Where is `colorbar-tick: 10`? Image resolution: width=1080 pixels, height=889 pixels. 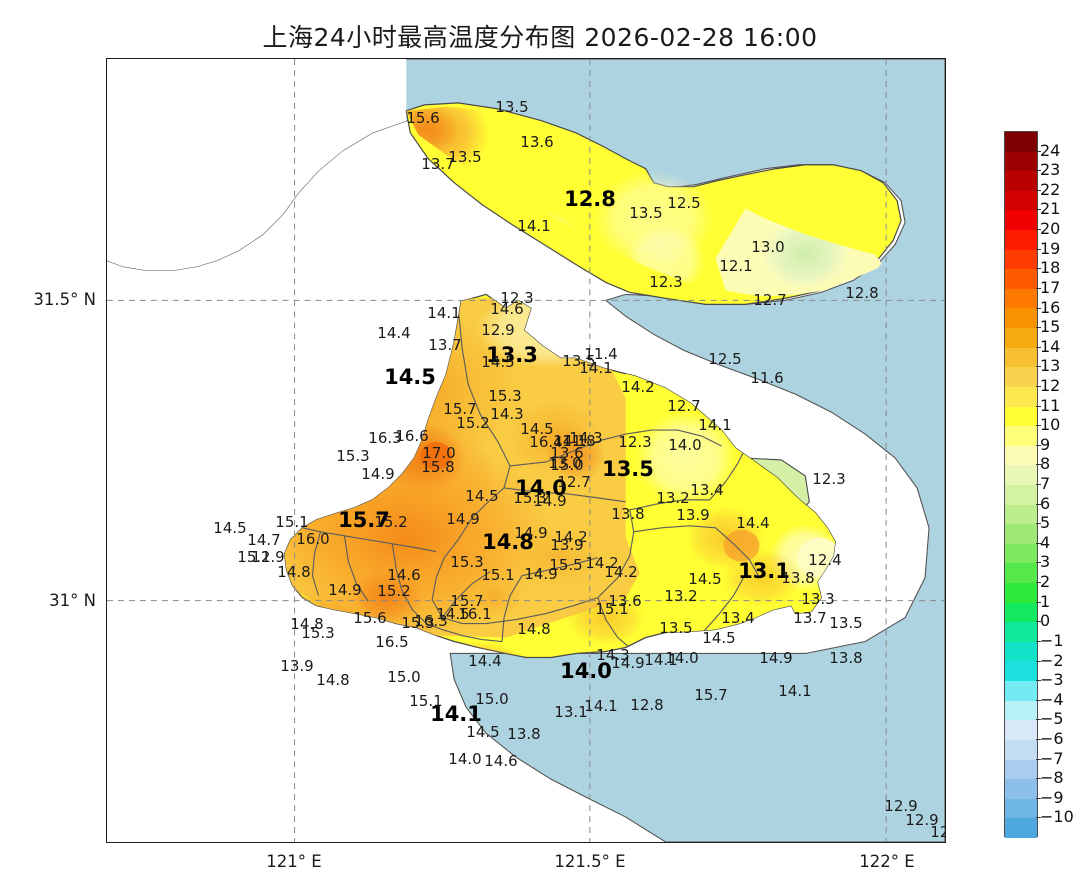
colorbar-tick: 10 is located at coordinates (1050, 425).